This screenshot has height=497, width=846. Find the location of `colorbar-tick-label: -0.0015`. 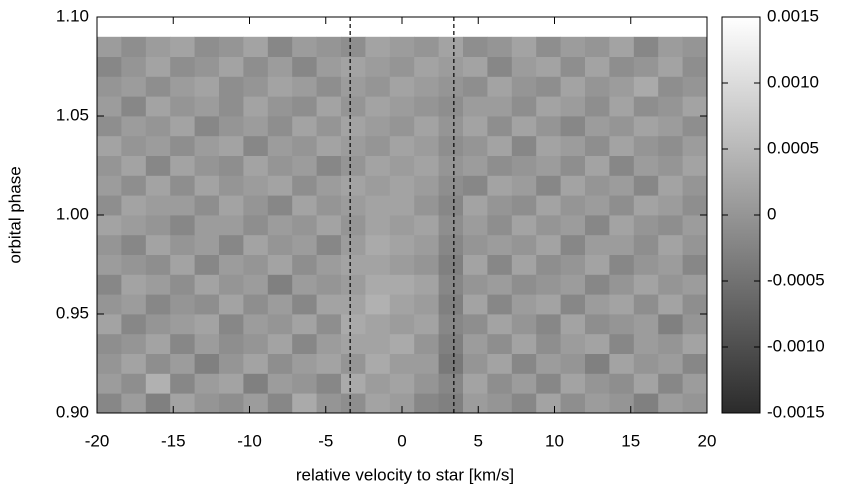

colorbar-tick-label: -0.0015 is located at coordinates (796, 411).